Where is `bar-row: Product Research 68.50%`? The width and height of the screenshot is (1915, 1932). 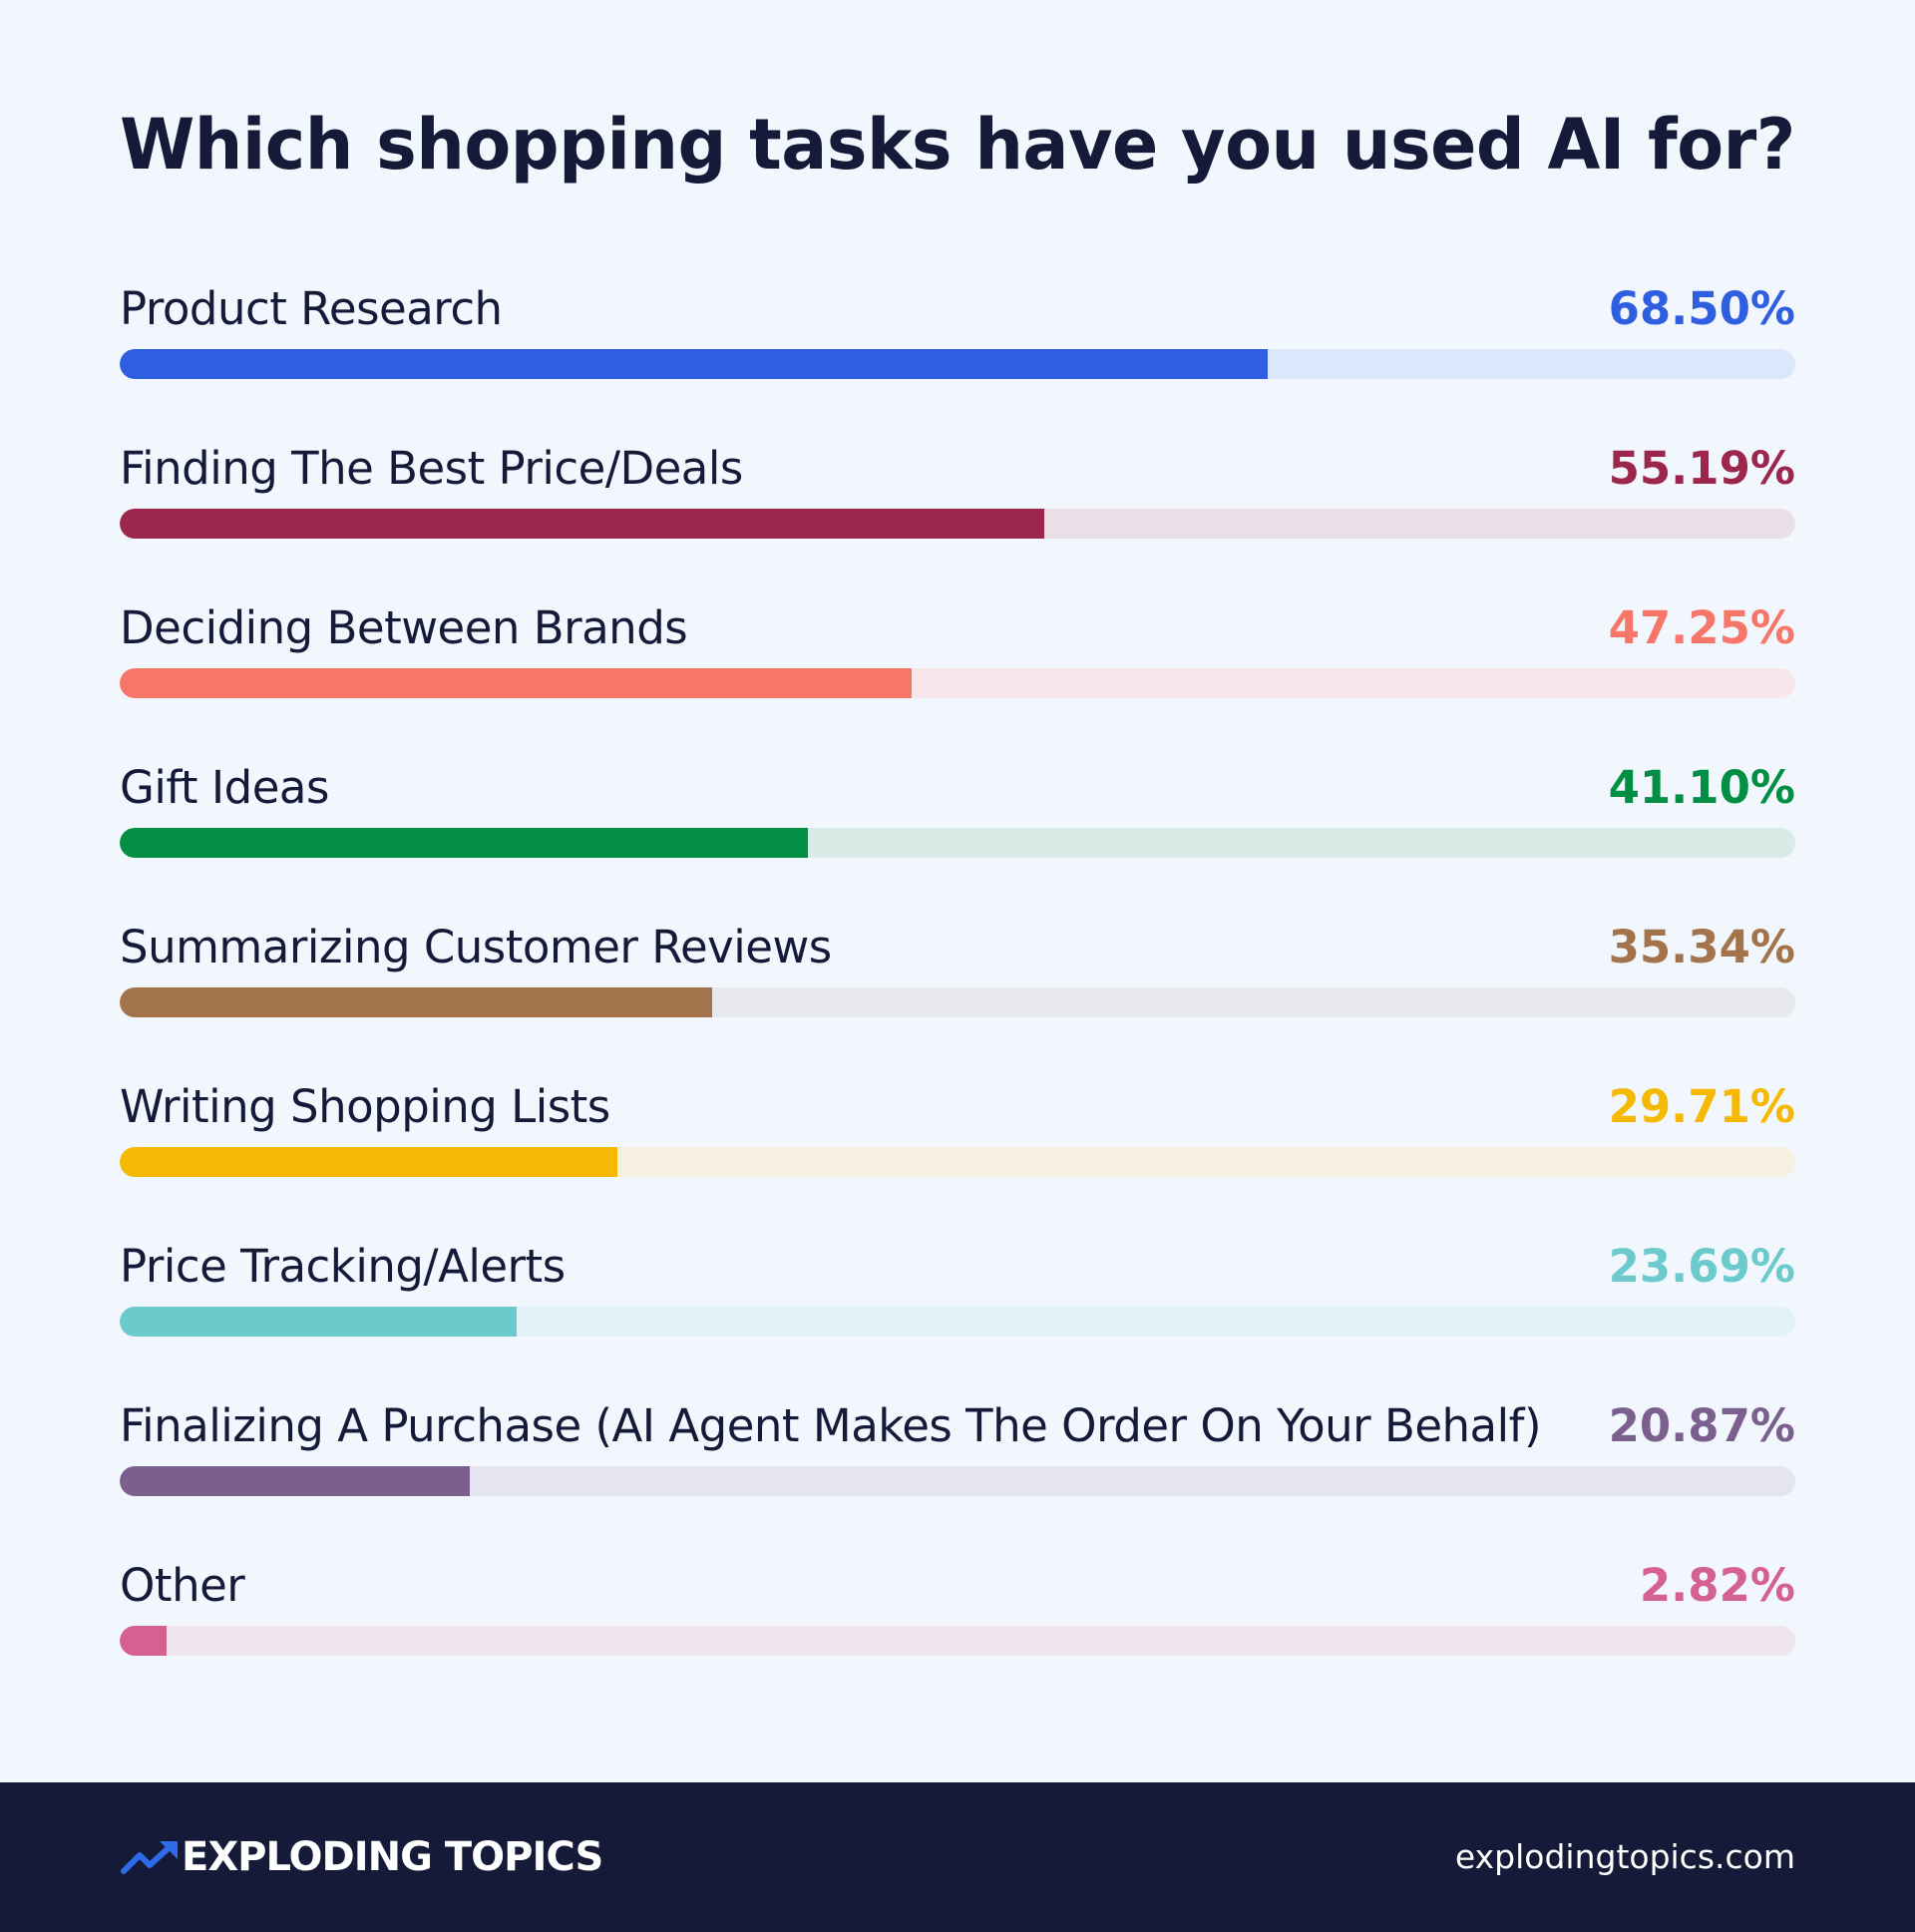 bar-row: Product Research 68.50% is located at coordinates (957, 329).